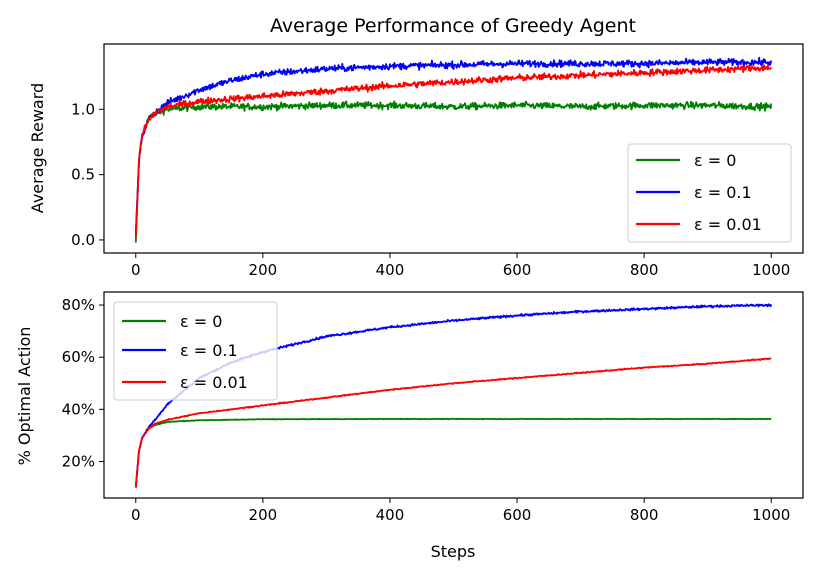  Describe the element at coordinates (78, 357) in the screenshot. I see `y-tick-label: 60%` at that location.